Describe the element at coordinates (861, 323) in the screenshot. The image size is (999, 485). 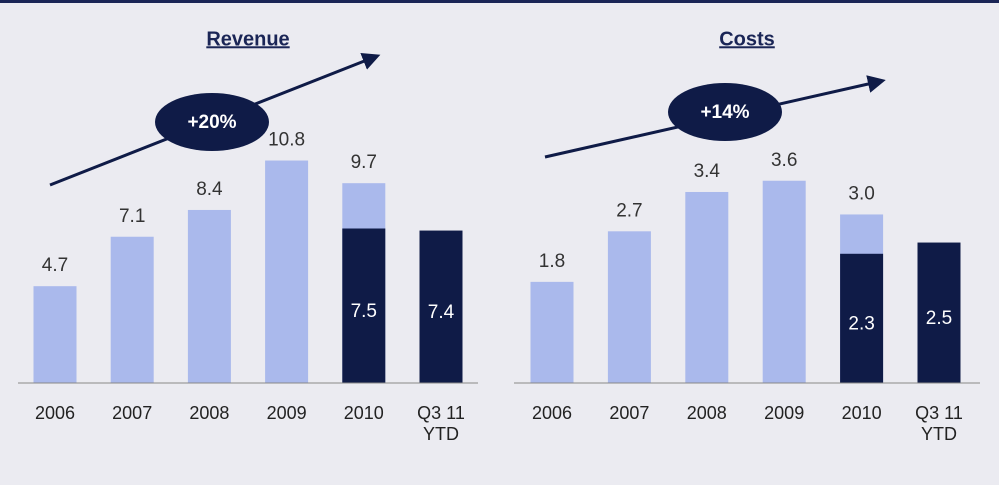
I see `value-label: 2.3` at that location.